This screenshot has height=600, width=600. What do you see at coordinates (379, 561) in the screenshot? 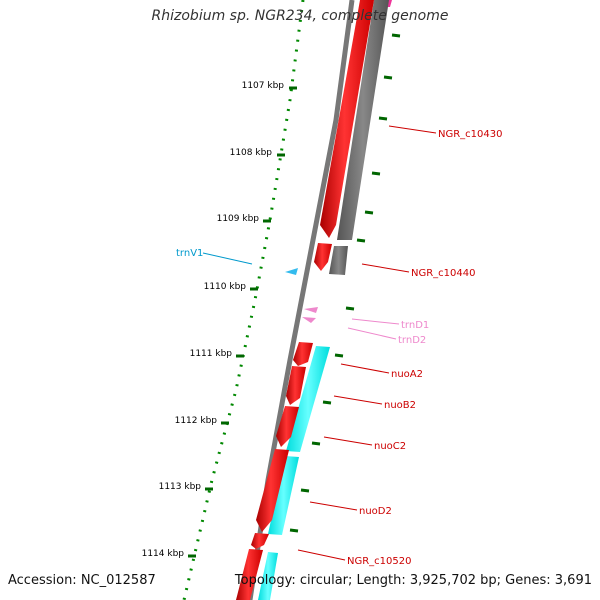
I see `label-ngr-c10520: NGR_c10520` at bounding box center [379, 561].